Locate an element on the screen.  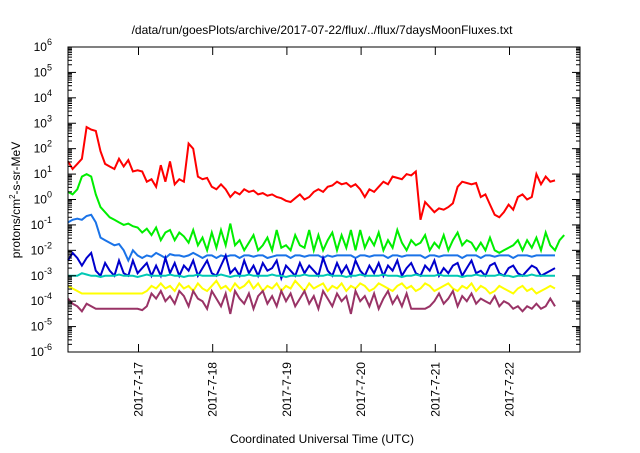
x-tick-label: 2017-7-19 is located at coordinates (287, 389).